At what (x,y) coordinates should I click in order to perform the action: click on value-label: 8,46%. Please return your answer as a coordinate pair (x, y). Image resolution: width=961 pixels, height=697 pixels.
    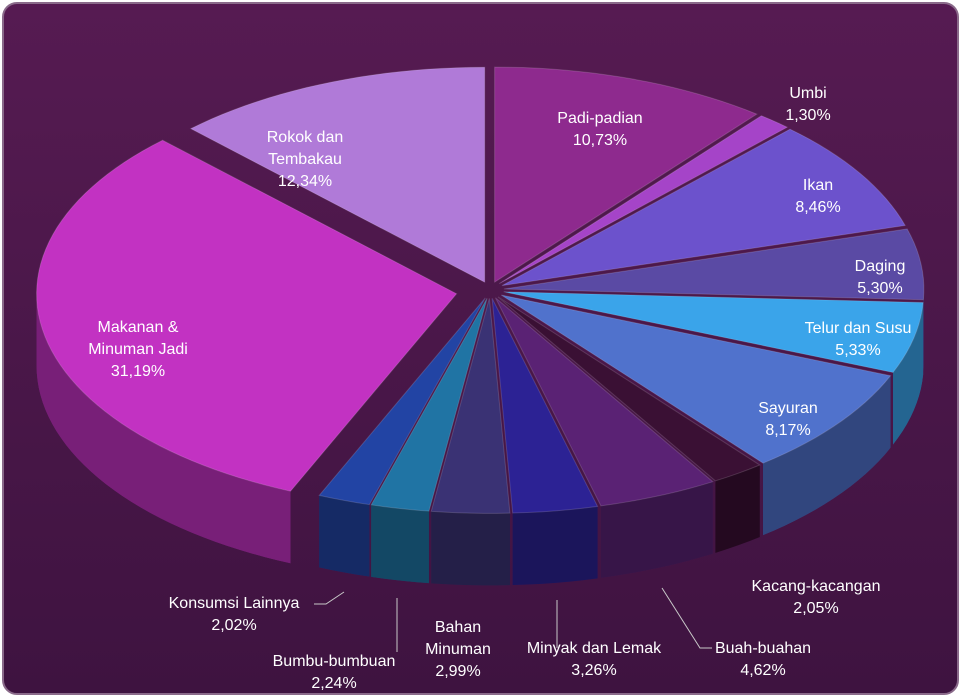
    Looking at the image, I should click on (818, 207).